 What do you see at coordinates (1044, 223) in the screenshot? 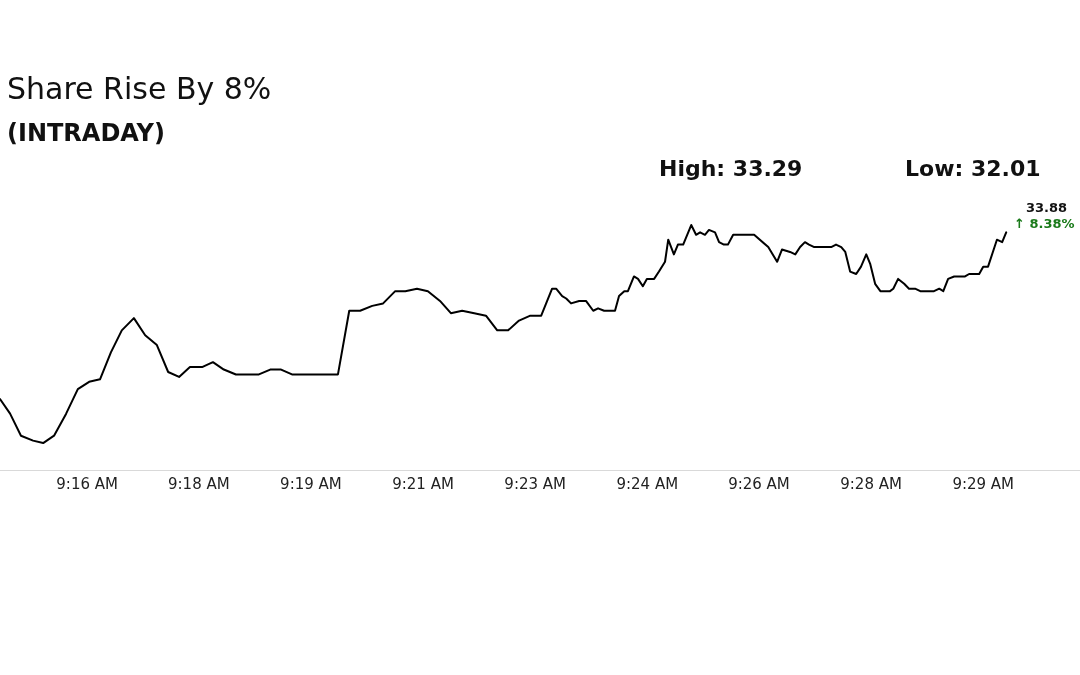
I see `annotation: ↑ 8.38%` at bounding box center [1044, 223].